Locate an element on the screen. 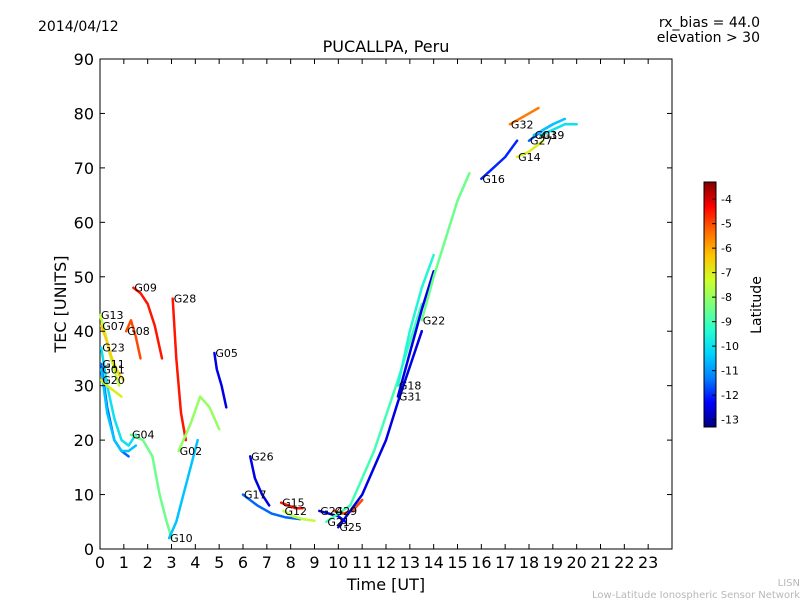 The image size is (800, 600). series-label-g29: G29 is located at coordinates (346, 511).